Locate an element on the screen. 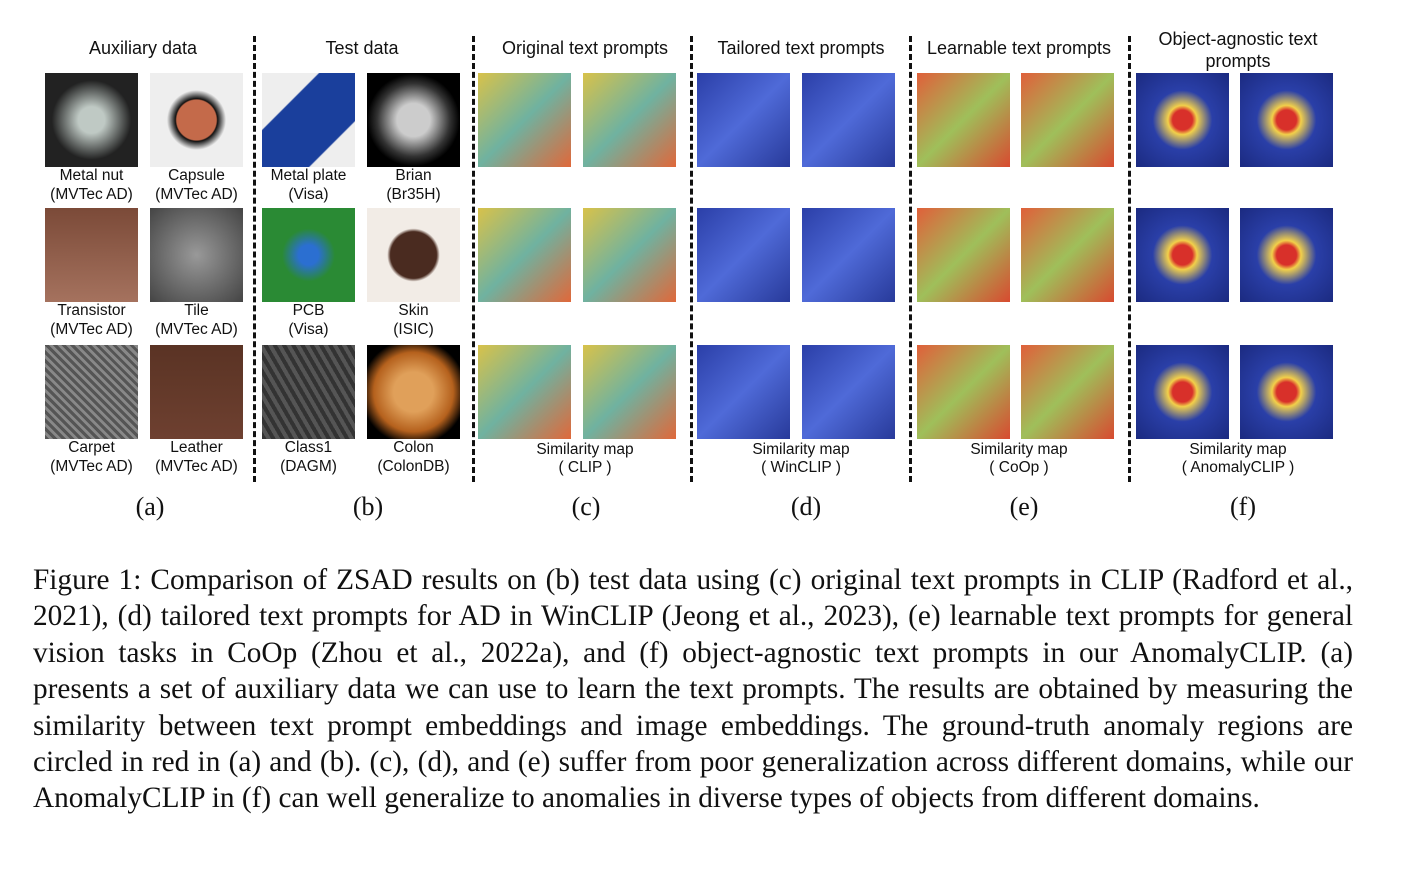  panel-letter: (b) is located at coordinates (368, 506).